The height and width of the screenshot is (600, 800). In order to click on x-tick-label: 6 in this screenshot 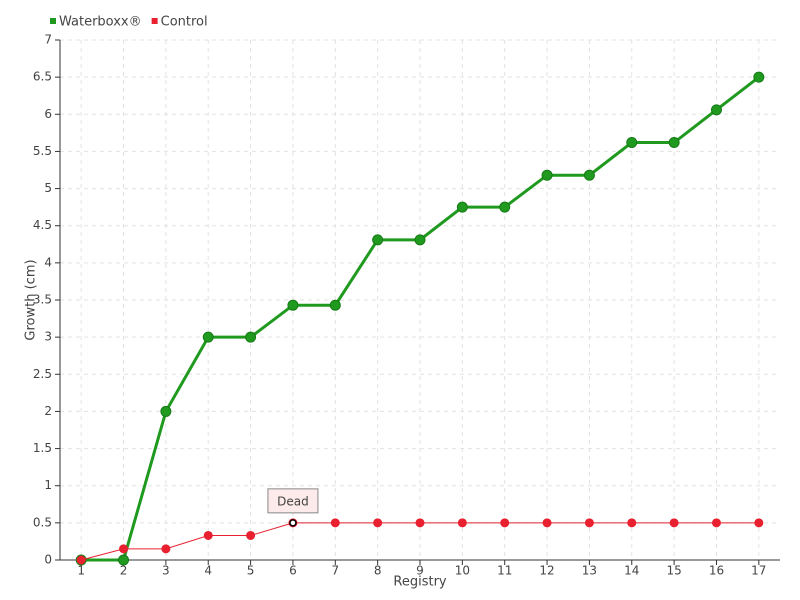, I will do `click(293, 571)`.